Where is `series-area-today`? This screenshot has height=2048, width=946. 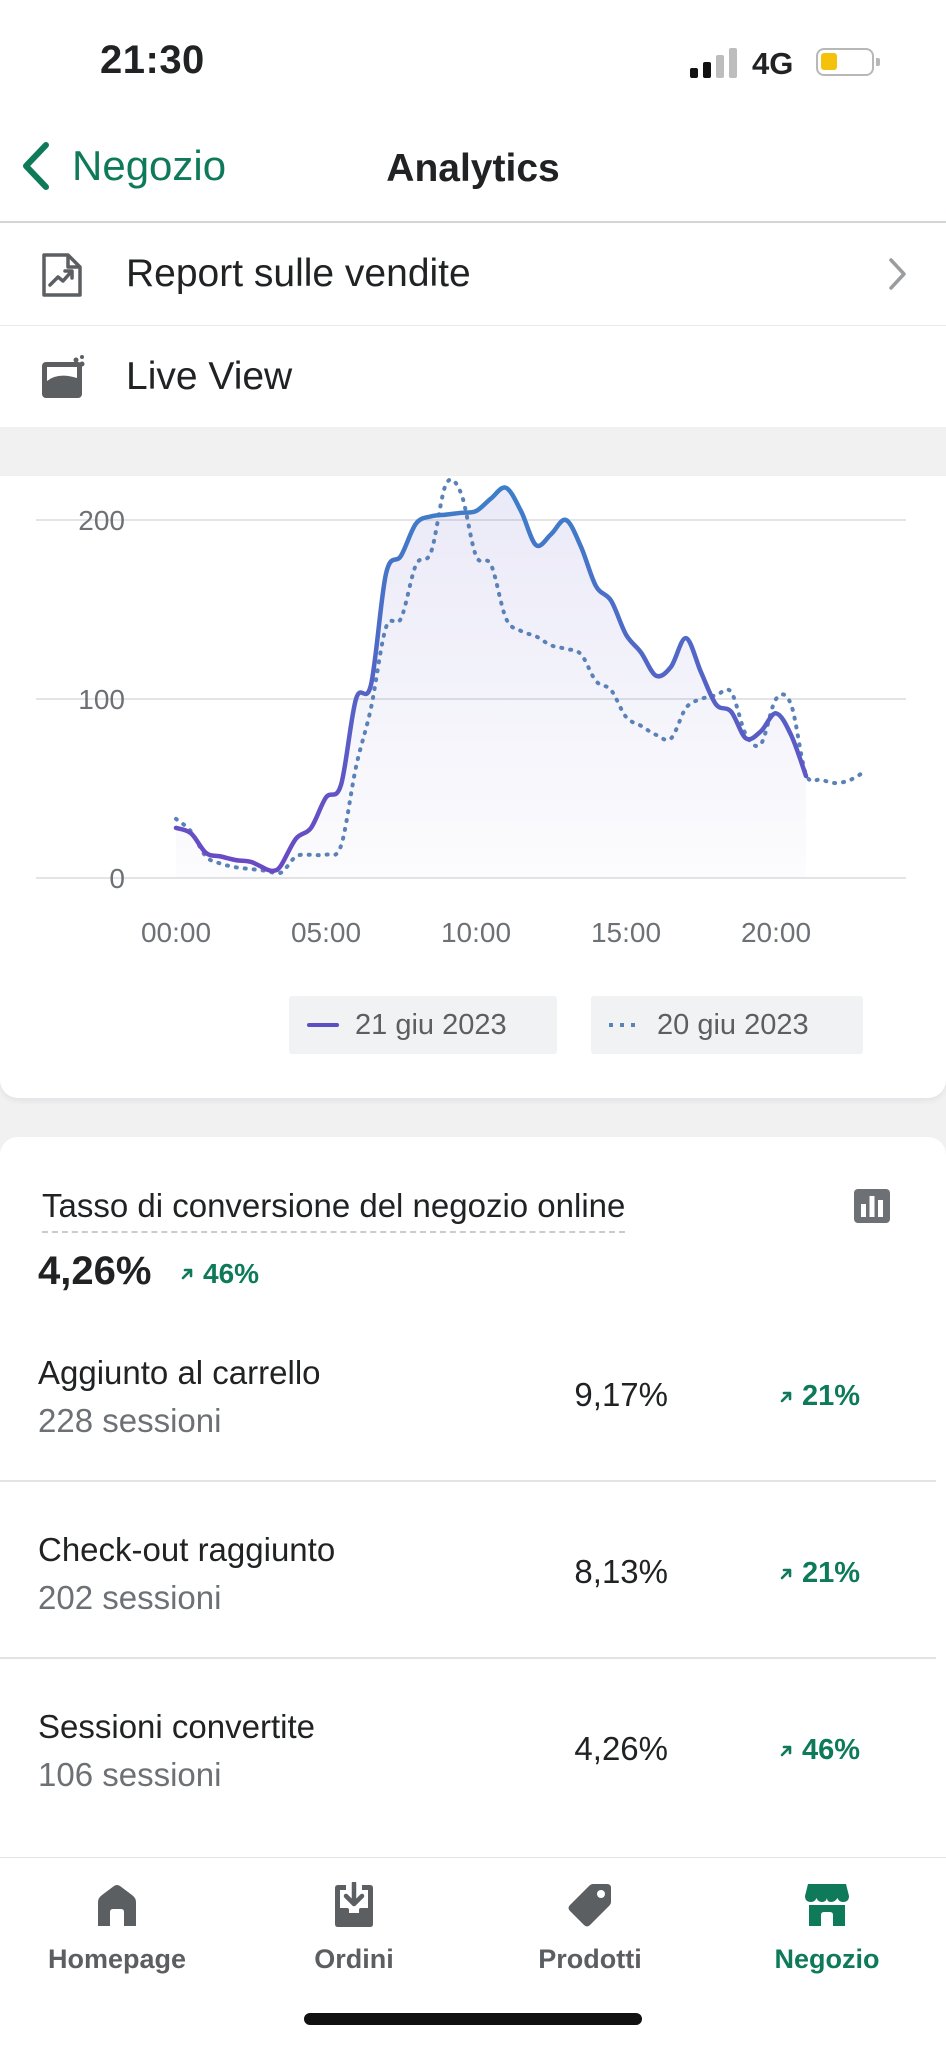
series-area-today is located at coordinates (491, 682).